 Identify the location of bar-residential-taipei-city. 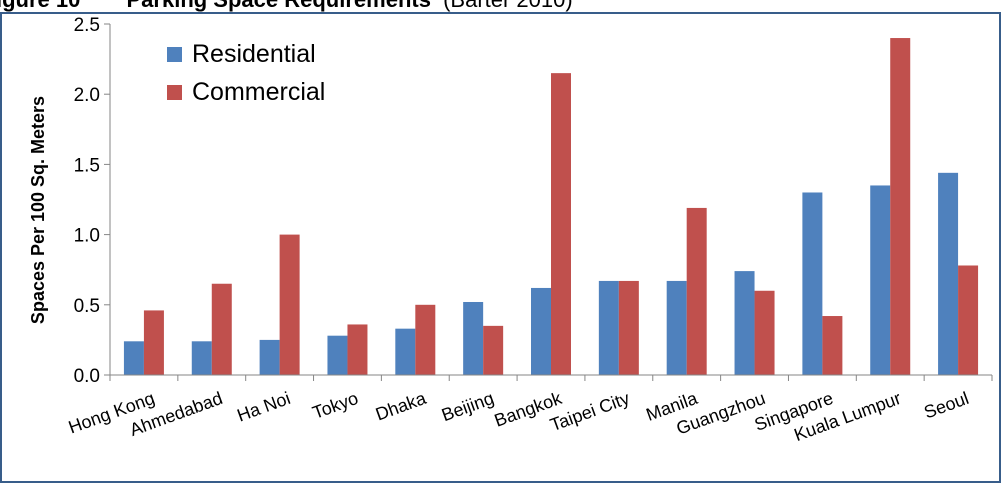
(608, 327).